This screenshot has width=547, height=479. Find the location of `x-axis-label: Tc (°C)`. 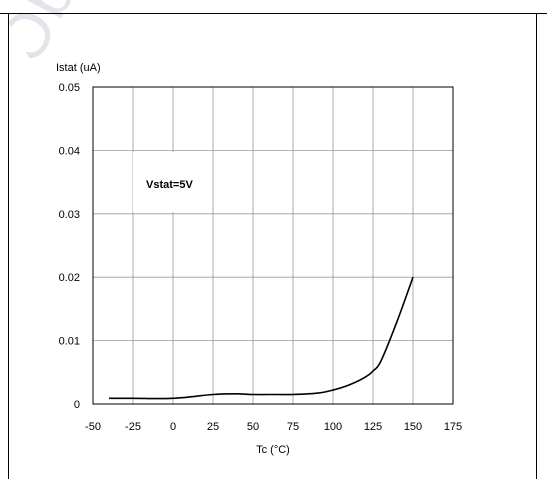

x-axis-label: Tc (°C) is located at coordinates (273, 450).